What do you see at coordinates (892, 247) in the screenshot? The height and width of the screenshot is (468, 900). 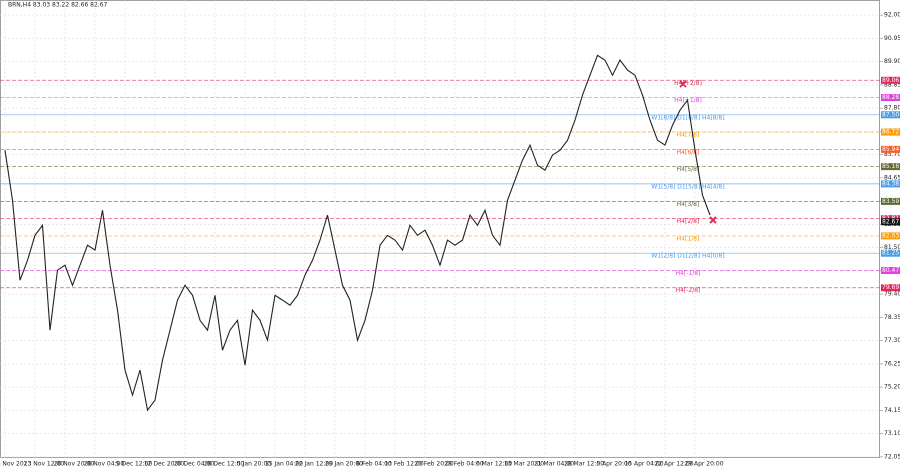 I see `y-tick-label: 81.50` at bounding box center [892, 247].